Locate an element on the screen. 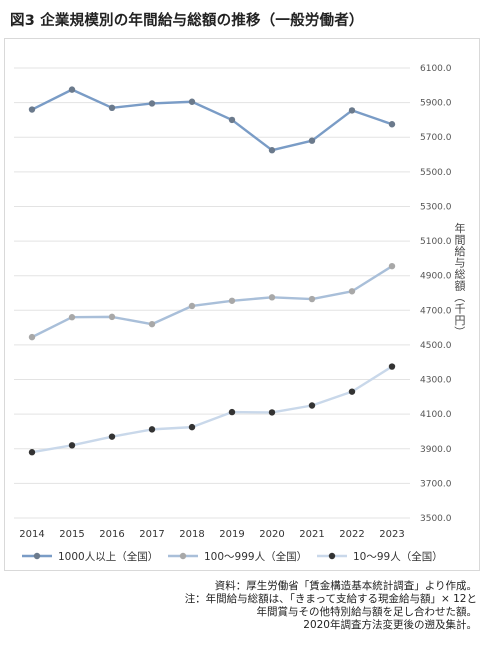 This screenshot has height=645, width=485. y-label-char: （ is located at coordinates (459, 297).